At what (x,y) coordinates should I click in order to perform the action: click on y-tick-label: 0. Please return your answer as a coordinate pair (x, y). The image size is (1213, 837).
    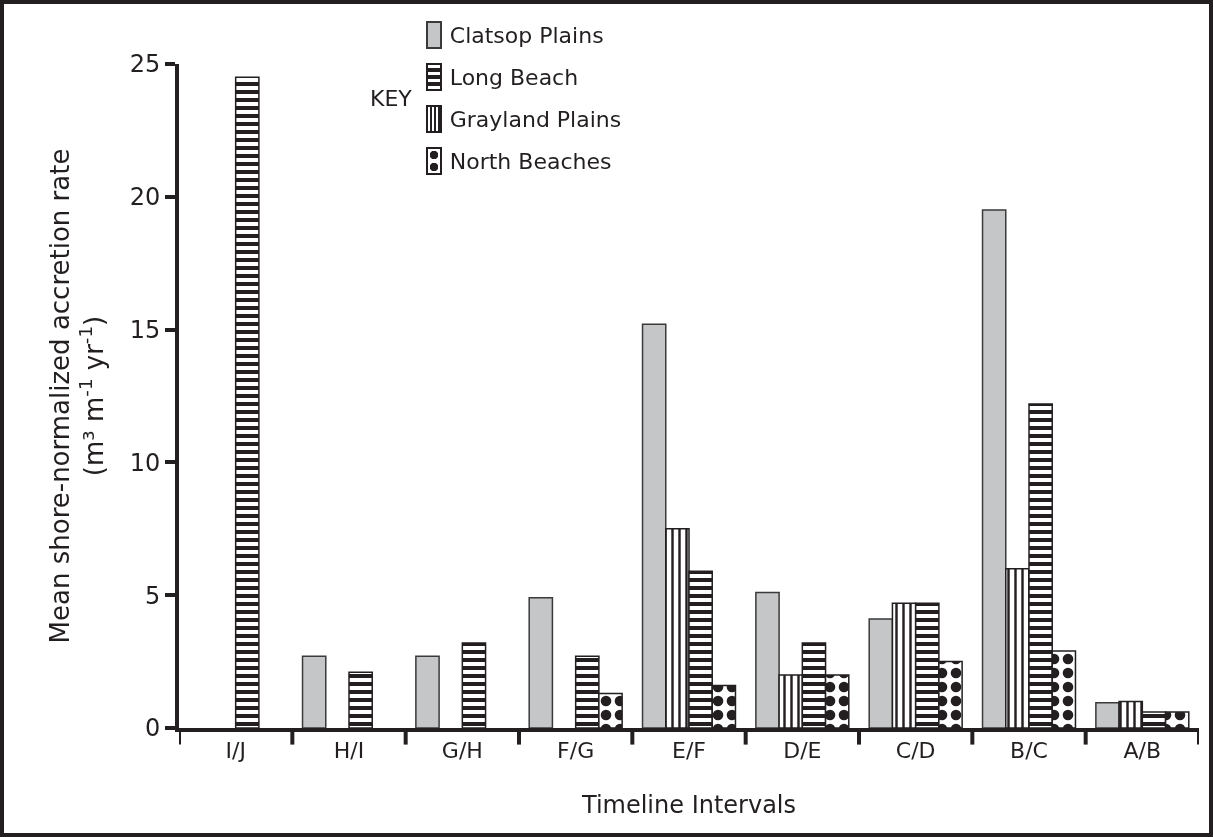
    Looking at the image, I should click on (152, 728).